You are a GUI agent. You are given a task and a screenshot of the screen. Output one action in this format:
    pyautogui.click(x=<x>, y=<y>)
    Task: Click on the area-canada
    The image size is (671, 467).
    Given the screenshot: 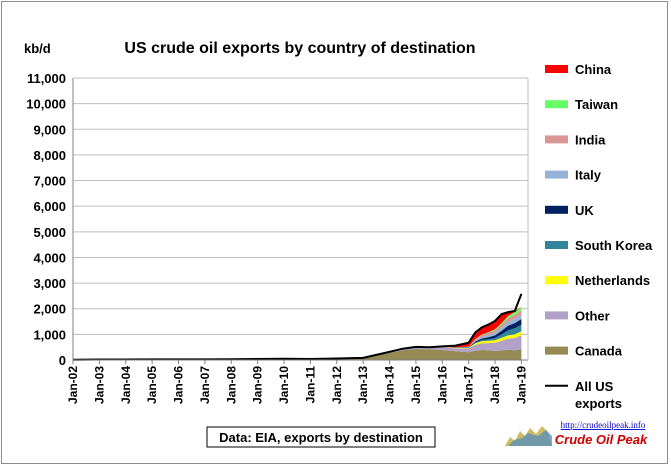 What is the action you would take?
    pyautogui.click(x=297, y=354)
    